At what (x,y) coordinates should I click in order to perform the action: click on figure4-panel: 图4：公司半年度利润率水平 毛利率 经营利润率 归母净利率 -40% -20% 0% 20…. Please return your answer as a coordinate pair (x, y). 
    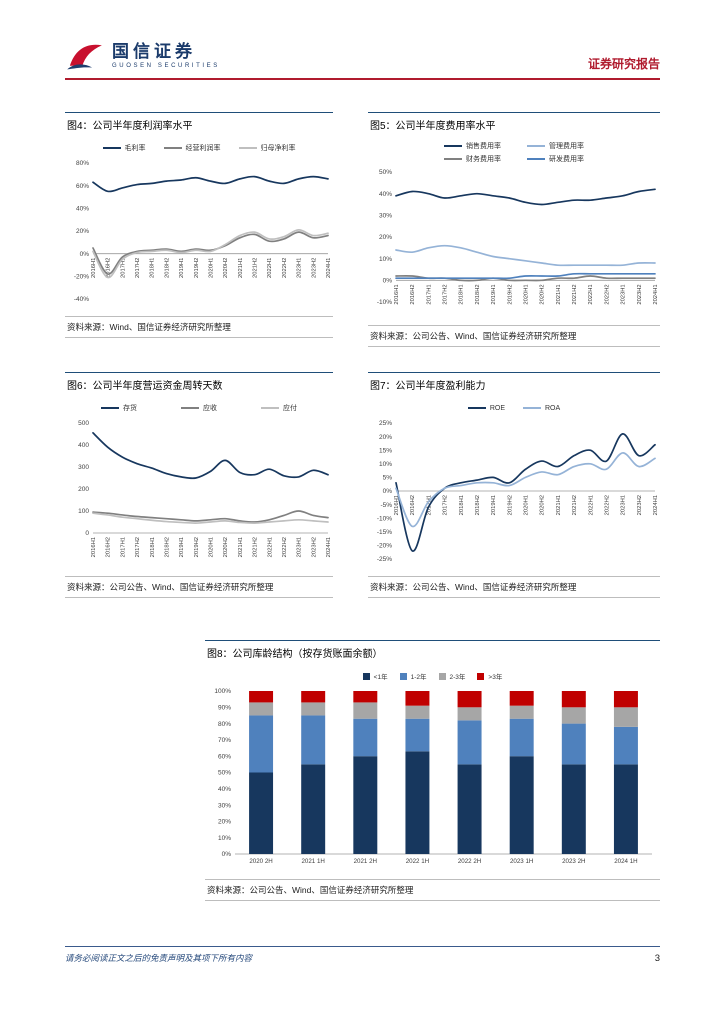
    Looking at the image, I should click on (199, 225).